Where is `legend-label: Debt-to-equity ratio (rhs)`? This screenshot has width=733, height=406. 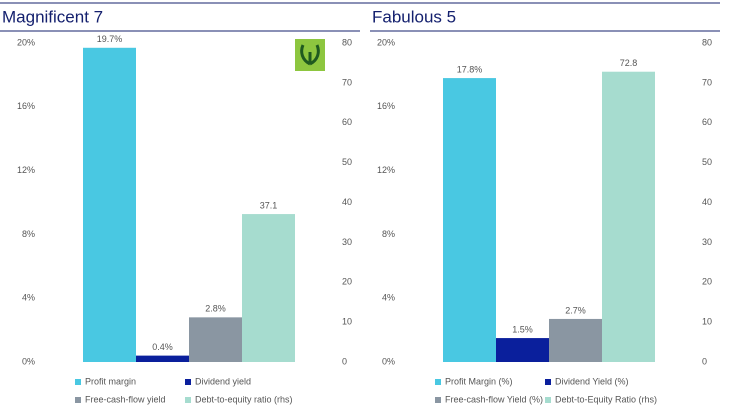 legend-label: Debt-to-equity ratio (rhs) is located at coordinates (244, 399).